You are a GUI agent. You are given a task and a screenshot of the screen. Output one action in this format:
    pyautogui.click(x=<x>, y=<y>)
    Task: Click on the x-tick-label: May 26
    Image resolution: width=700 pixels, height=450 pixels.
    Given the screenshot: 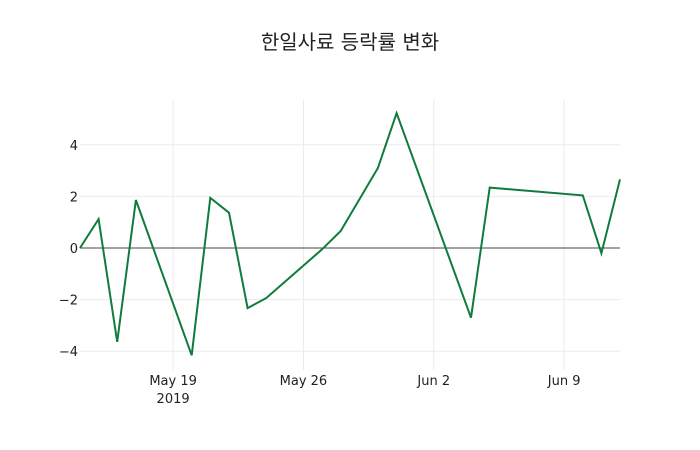 What is the action you would take?
    pyautogui.click(x=304, y=381)
    